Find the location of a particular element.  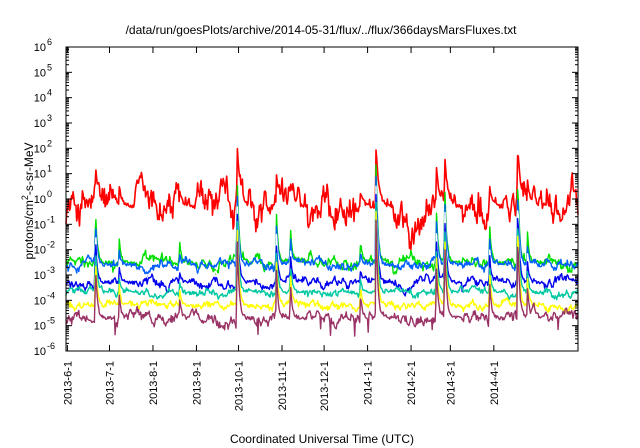

y-tick-label-group: 10 1 is located at coordinates (43, 172).